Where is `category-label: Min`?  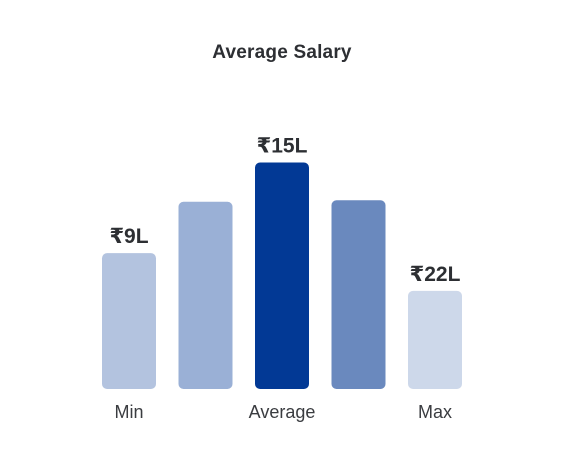
category-label: Min is located at coordinates (128, 412).